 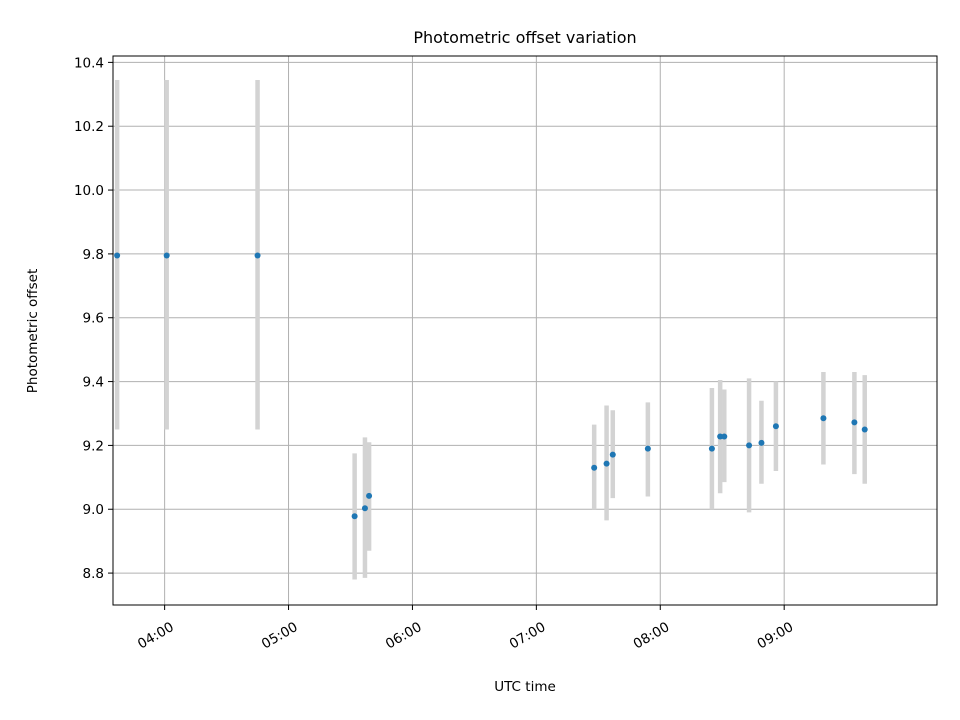 I want to click on x-tick-label: 07:00, so click(x=528, y=635).